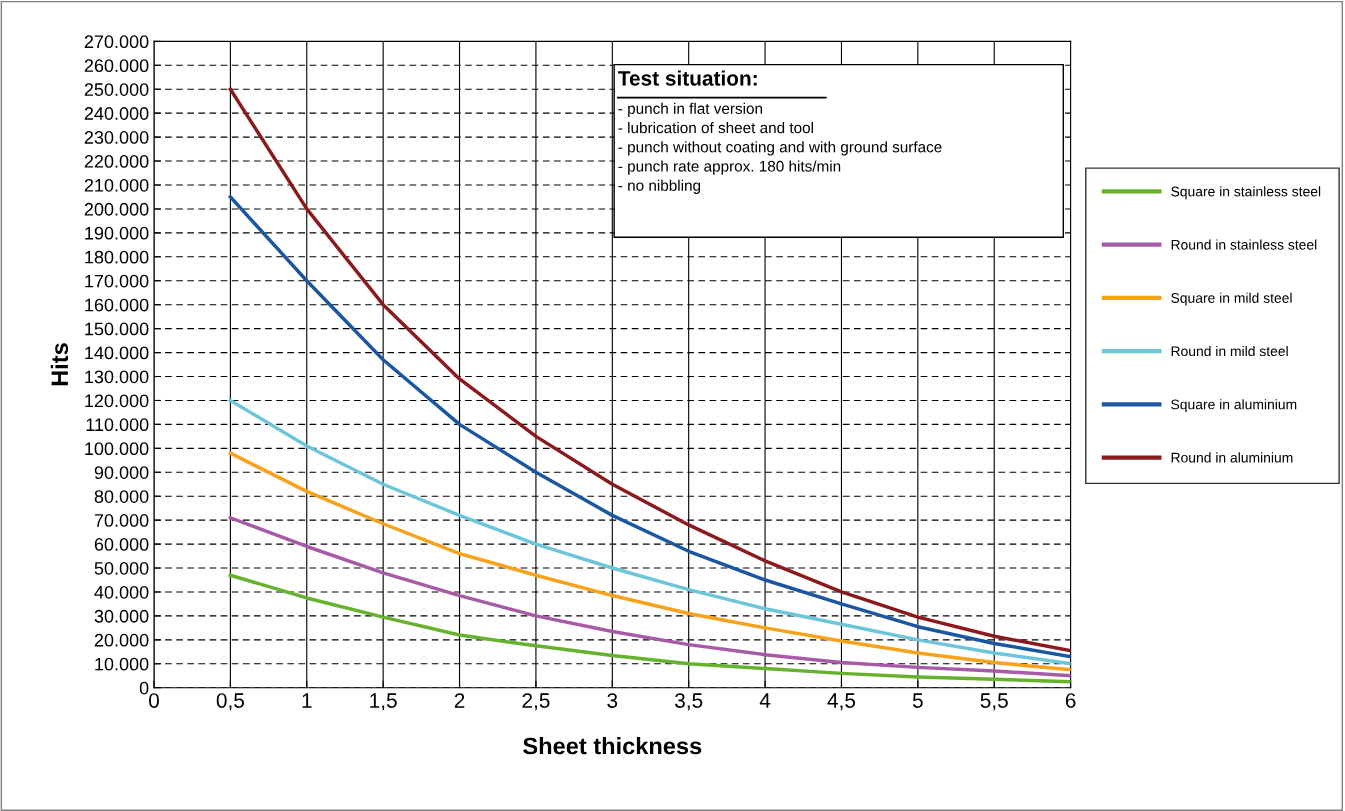 Image resolution: width=1345 pixels, height=811 pixels. What do you see at coordinates (116, 89) in the screenshot?
I see `y-tick-label: 250.000` at bounding box center [116, 89].